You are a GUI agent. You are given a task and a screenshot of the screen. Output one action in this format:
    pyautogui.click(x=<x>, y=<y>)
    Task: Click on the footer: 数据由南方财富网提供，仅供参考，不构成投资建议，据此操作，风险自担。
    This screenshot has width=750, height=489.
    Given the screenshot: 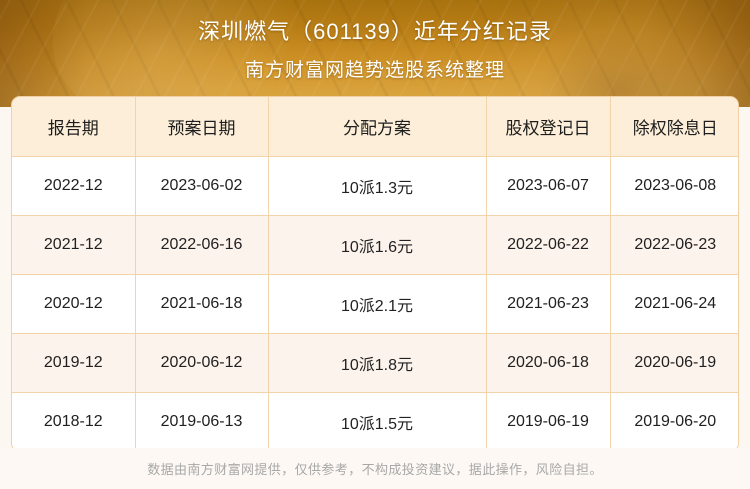 What is the action you would take?
    pyautogui.click(x=375, y=468)
    